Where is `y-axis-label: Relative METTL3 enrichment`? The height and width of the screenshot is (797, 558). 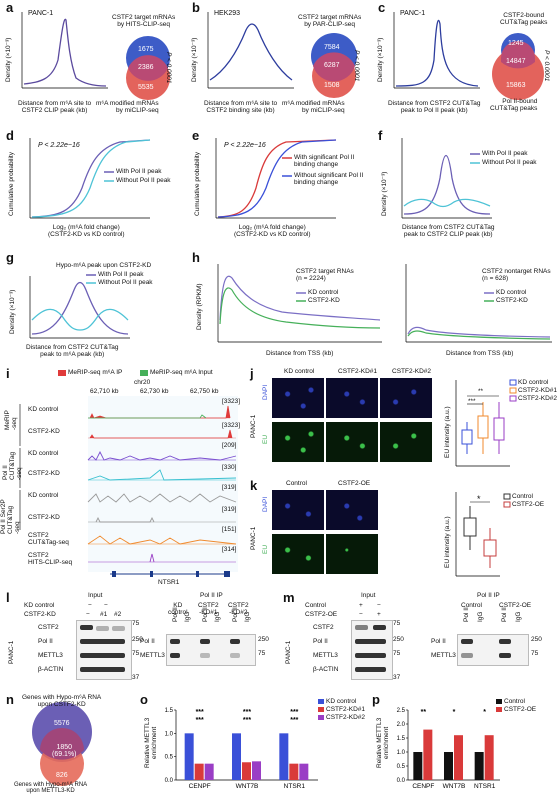
y-axis-label: Relative METTL3 enrichment is located at coordinates (383, 742).